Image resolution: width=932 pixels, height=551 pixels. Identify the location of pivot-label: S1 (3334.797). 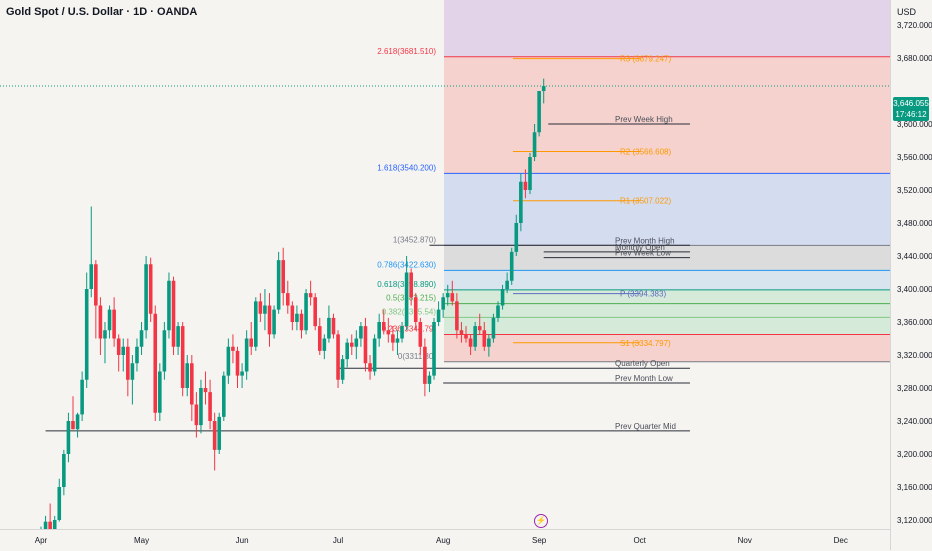
(645, 343).